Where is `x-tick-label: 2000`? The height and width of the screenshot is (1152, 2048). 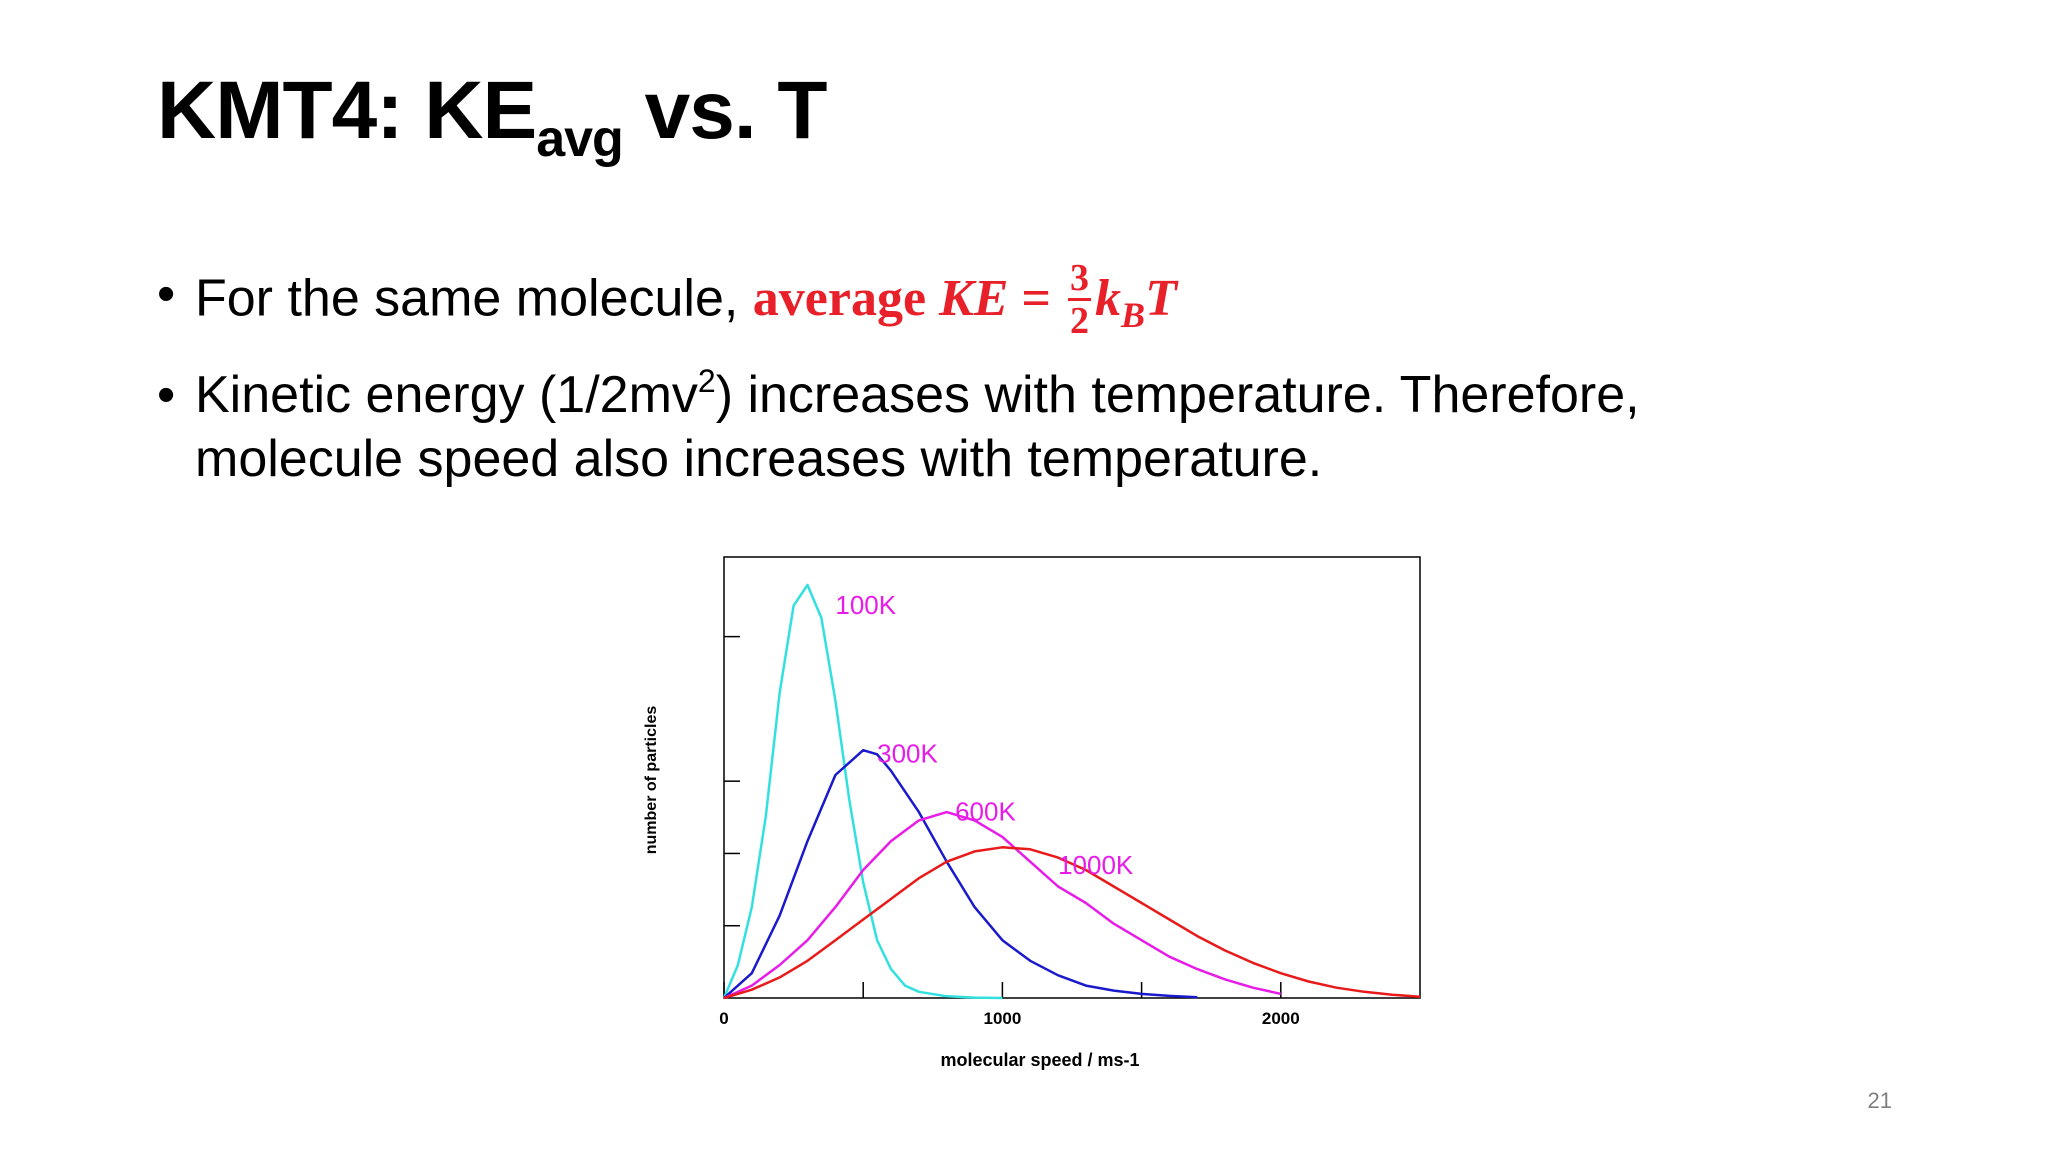
x-tick-label: 2000 is located at coordinates (1281, 1018).